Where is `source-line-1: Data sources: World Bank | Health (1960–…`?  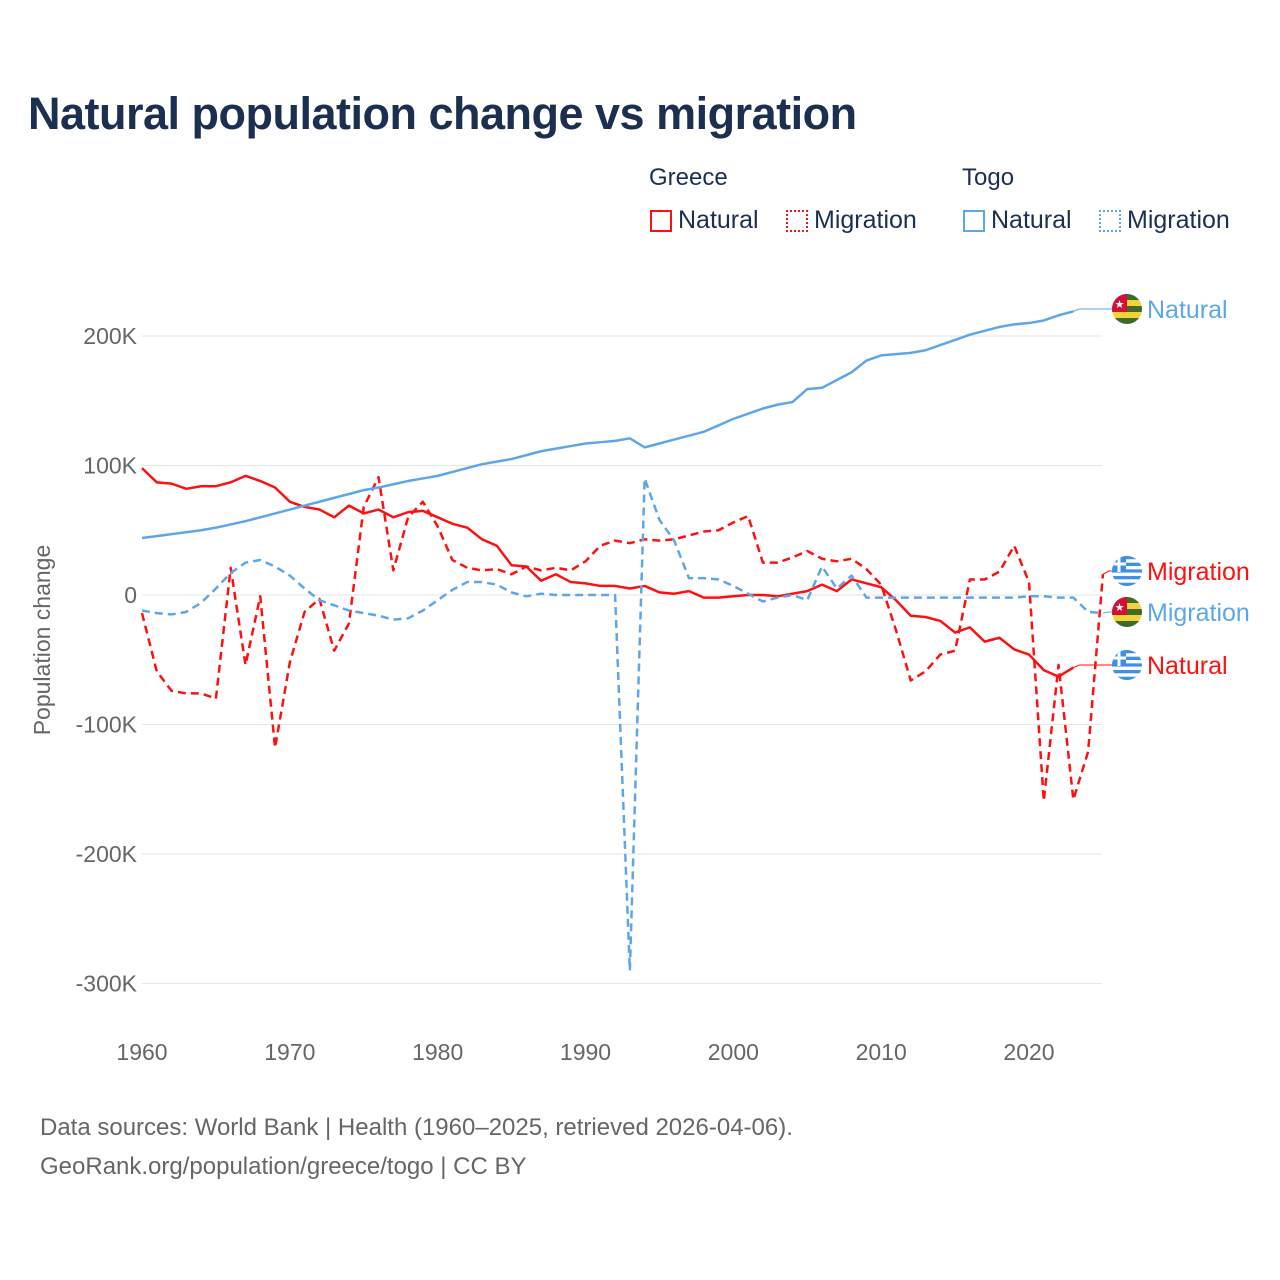 source-line-1: Data sources: World Bank | Health (1960–… is located at coordinates (416, 1127).